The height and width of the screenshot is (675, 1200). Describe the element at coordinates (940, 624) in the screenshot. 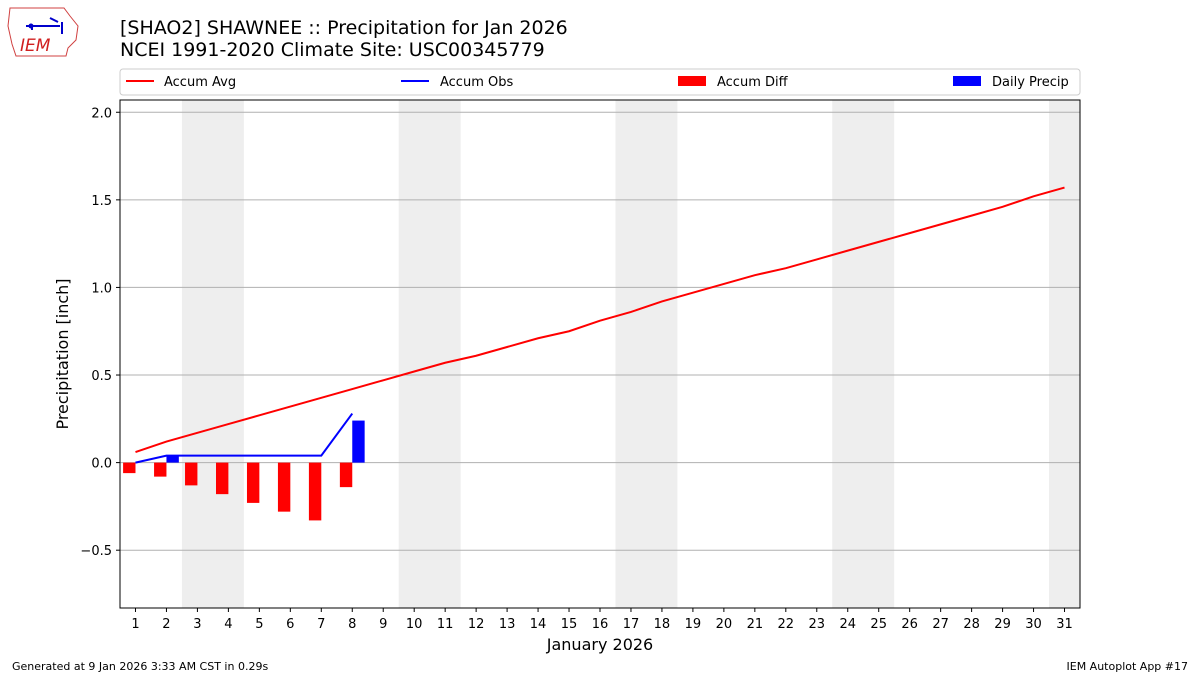

I see `x-tick-label: 27` at that location.